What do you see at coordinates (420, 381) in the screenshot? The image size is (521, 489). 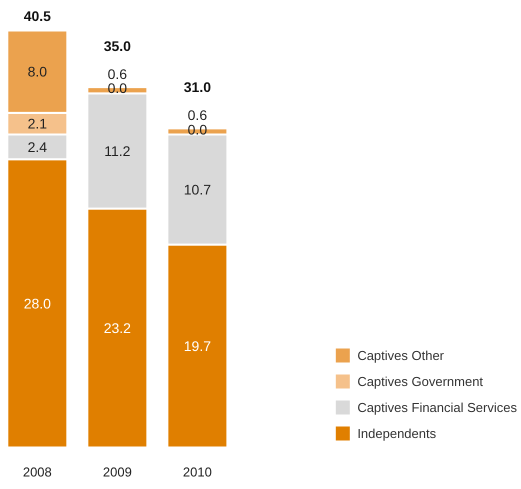 I see `legend-label: Captives Government` at bounding box center [420, 381].